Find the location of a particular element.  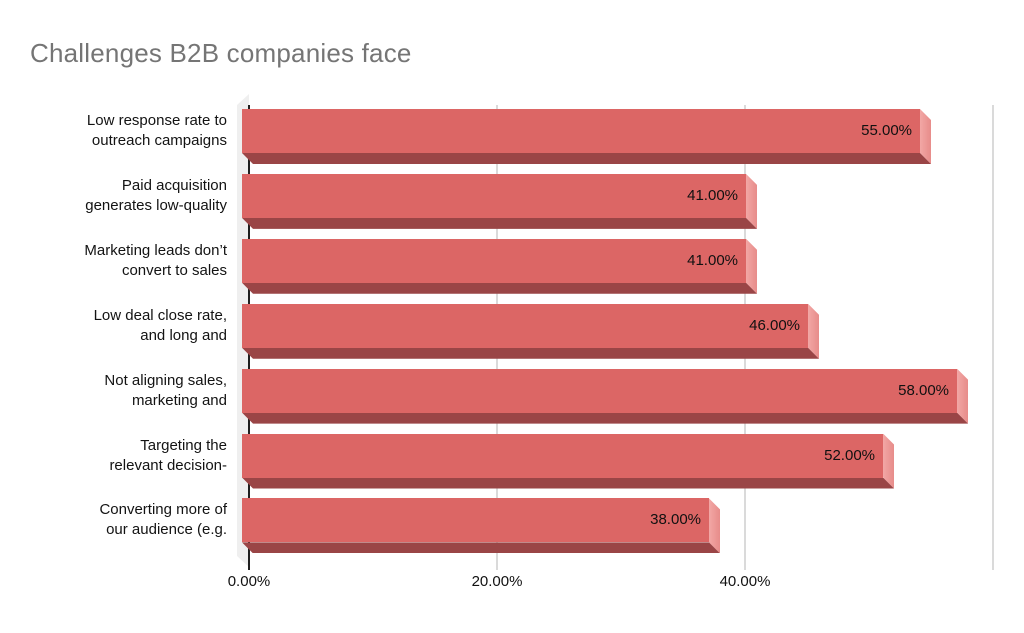

x-axis-tick-label: 20.00% is located at coordinates (497, 581).